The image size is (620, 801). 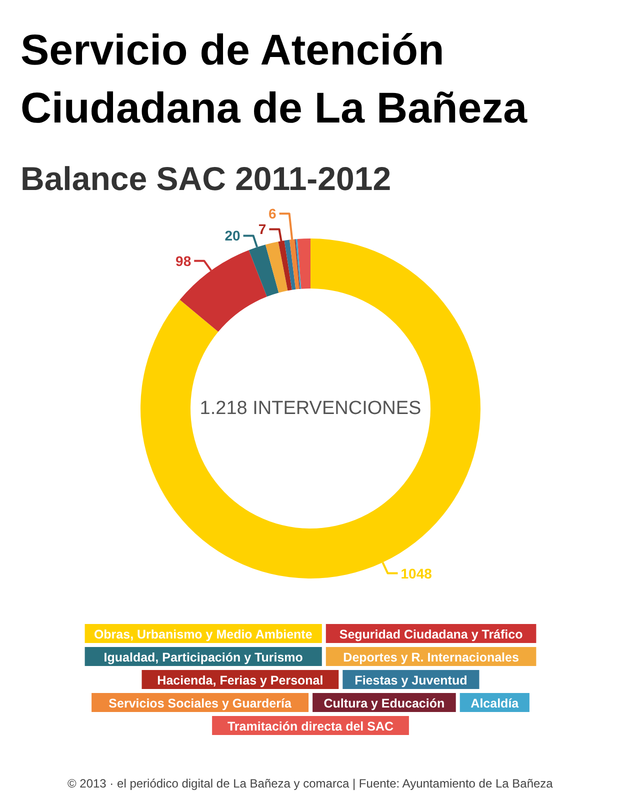 What do you see at coordinates (274, 79) in the screenshot?
I see `chart-title: Servicio de Atención Ciudadana de La Bañeza` at bounding box center [274, 79].